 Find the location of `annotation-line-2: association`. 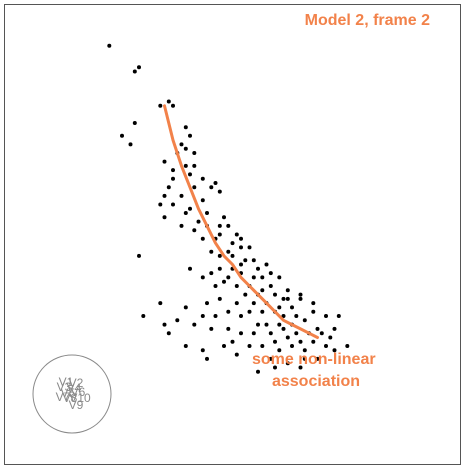

annotation-line-2: association is located at coordinates (316, 381).